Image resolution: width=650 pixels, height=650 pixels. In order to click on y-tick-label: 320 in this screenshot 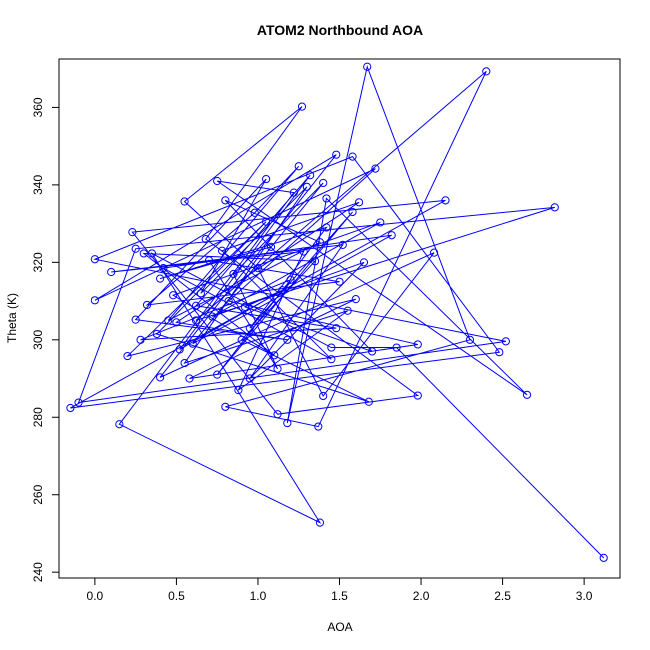, I will do `click(38, 262)`.